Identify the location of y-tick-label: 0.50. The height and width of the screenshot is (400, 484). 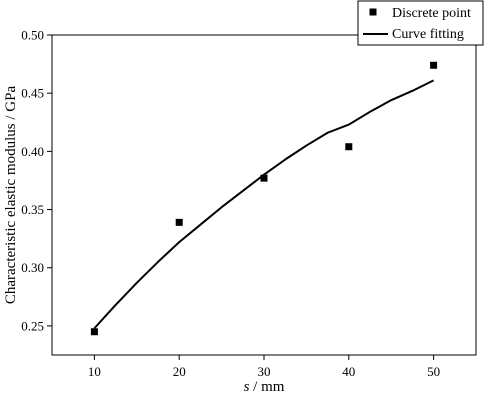
(32, 35).